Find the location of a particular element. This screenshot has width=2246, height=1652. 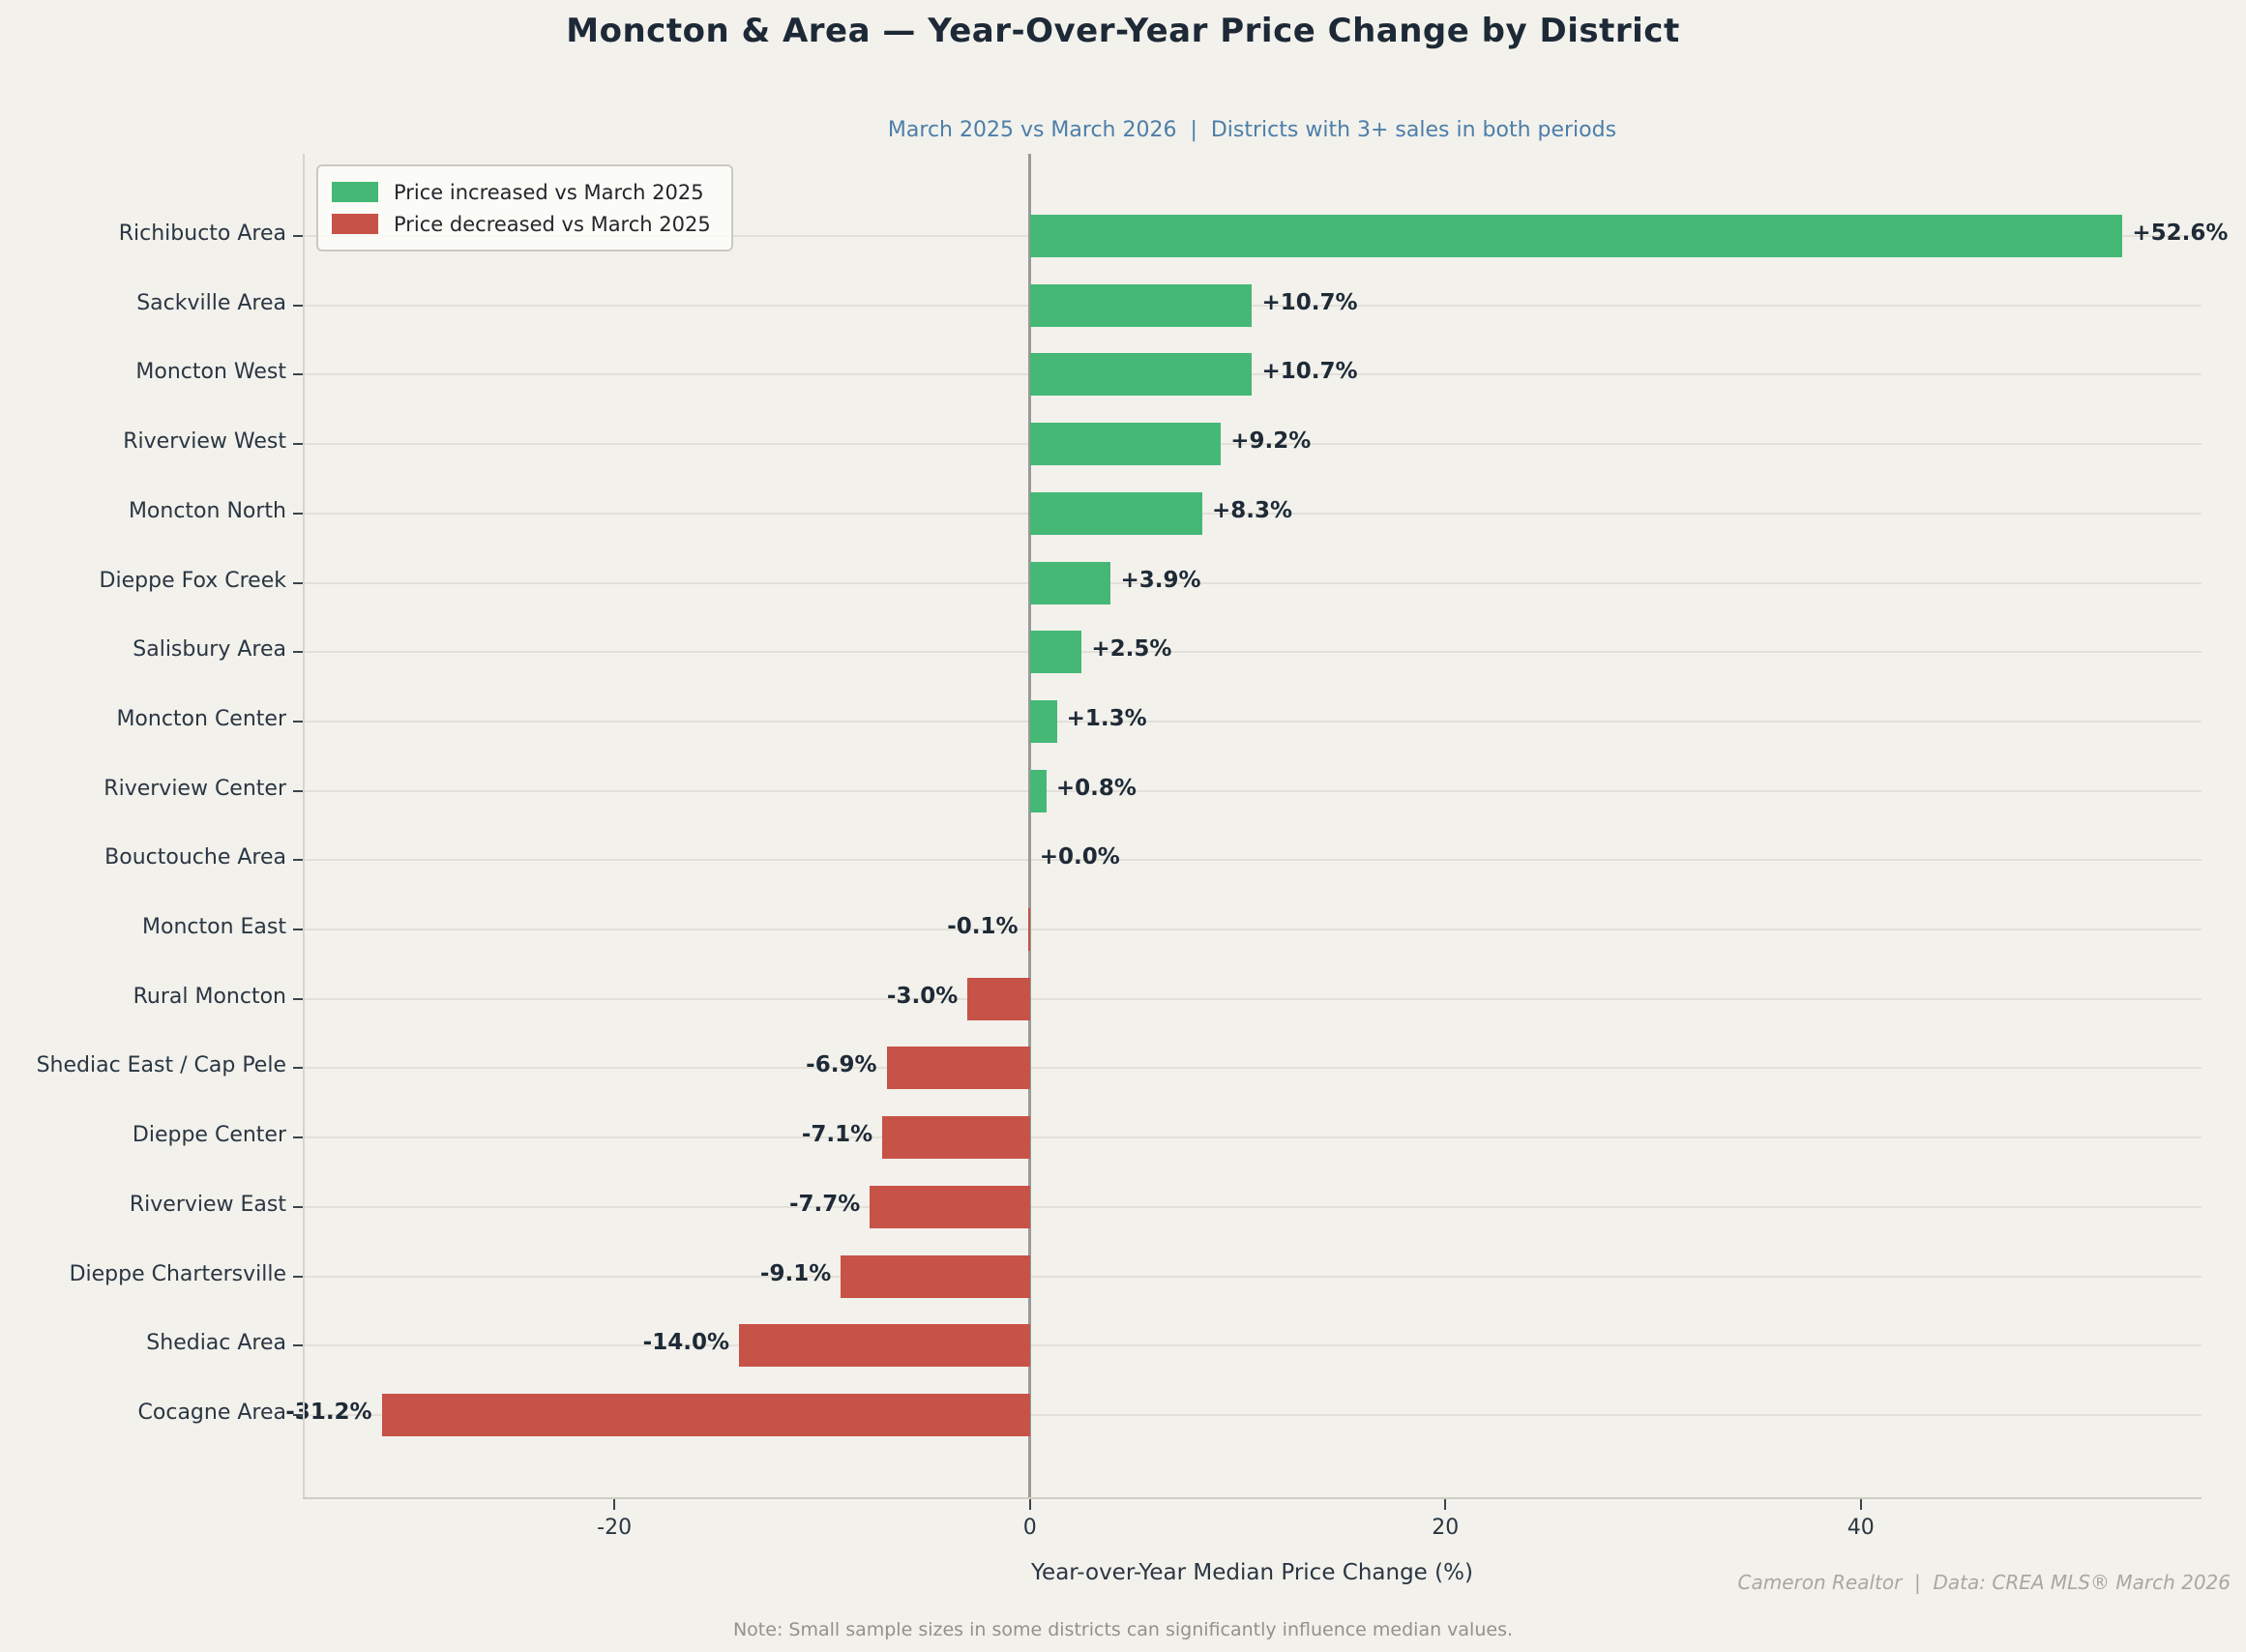

y-axis-label: Moncton West is located at coordinates (210, 372).